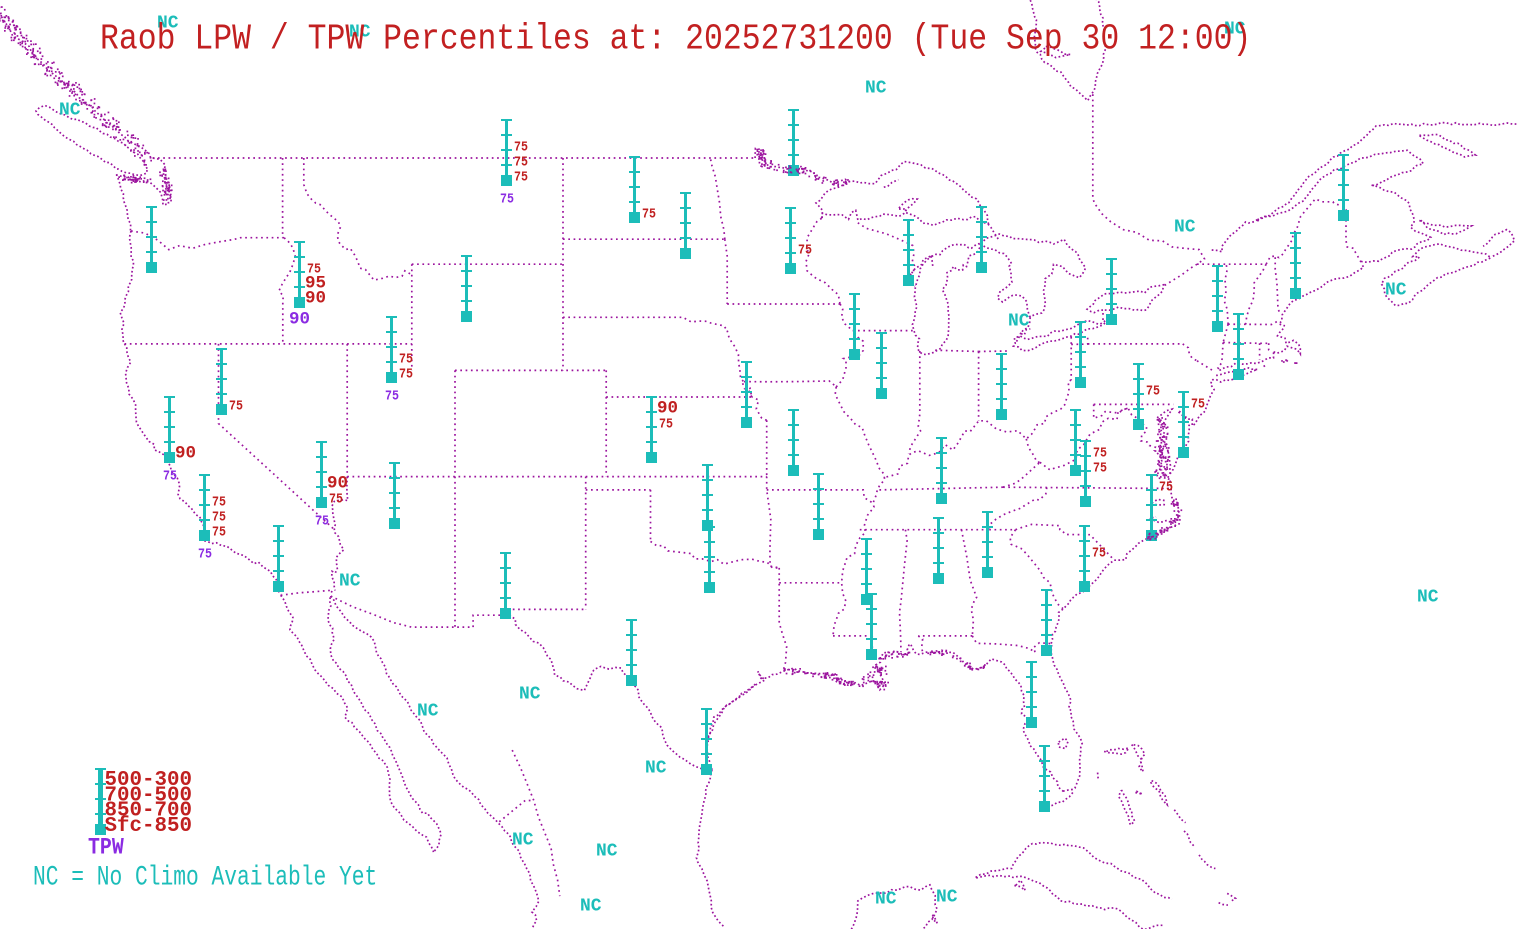 This screenshot has width=1517, height=929. I want to click on svg-text: 500-300, so click(149, 780).